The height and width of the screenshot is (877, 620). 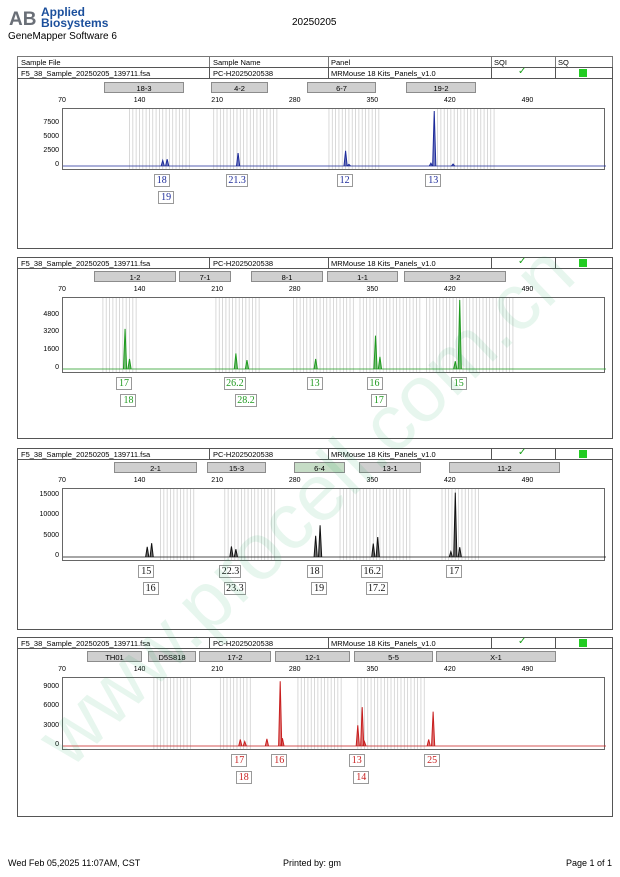 I want to click on footer-date: Wed Feb 05,2025 11:07AM, CST, so click(x=74, y=863).